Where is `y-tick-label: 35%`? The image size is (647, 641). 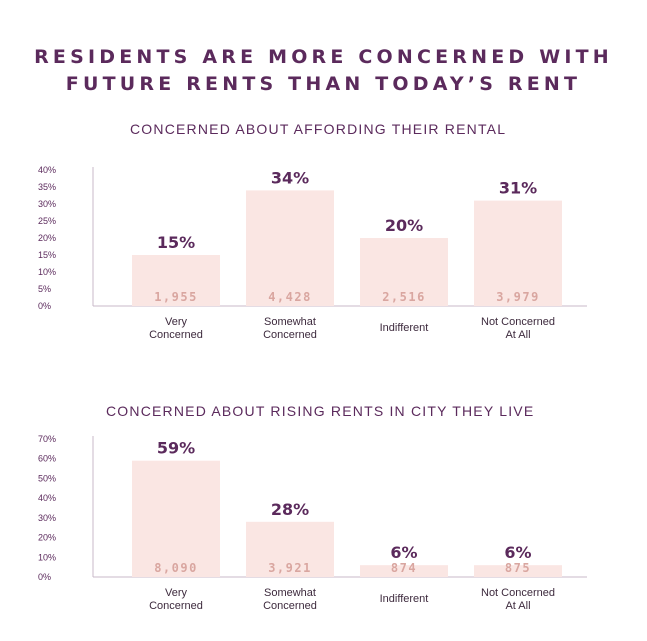 y-tick-label: 35% is located at coordinates (47, 187).